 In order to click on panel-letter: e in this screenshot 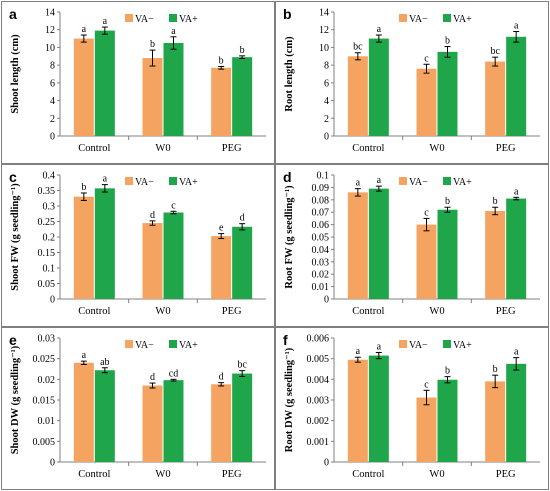, I will do `click(13, 340)`.